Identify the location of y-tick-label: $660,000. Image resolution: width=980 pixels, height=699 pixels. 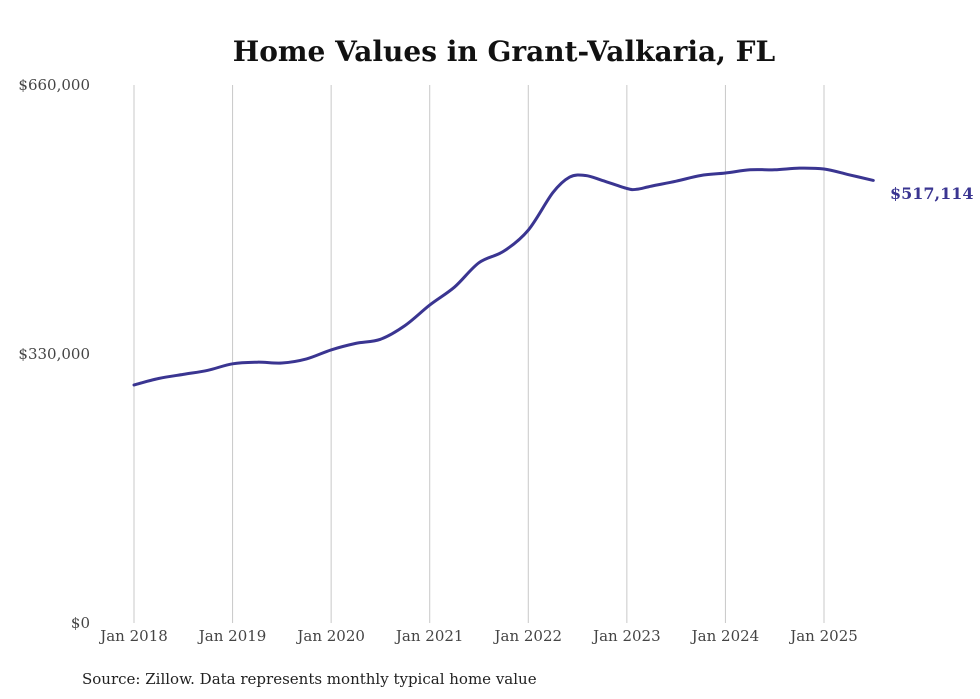
(54, 85).